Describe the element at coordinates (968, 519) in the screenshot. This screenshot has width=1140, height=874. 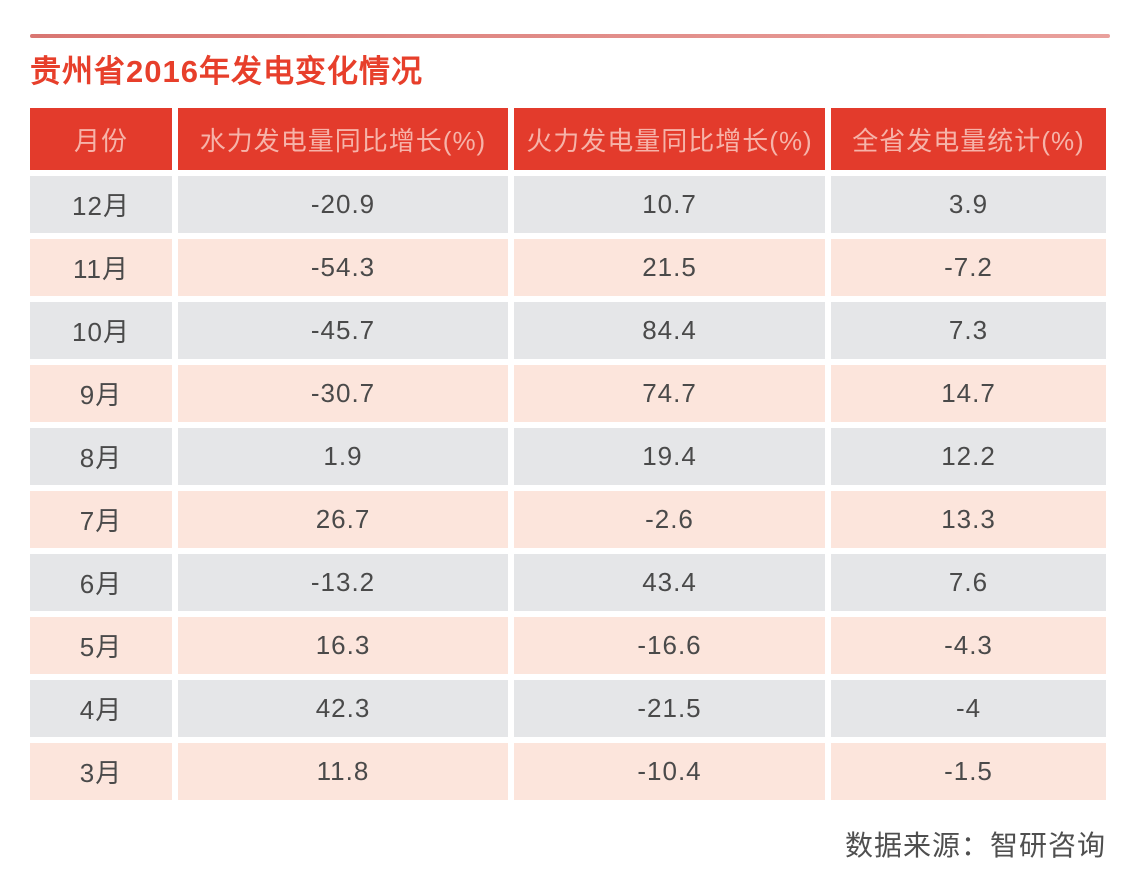
I see `total-value-cell: 13.3` at that location.